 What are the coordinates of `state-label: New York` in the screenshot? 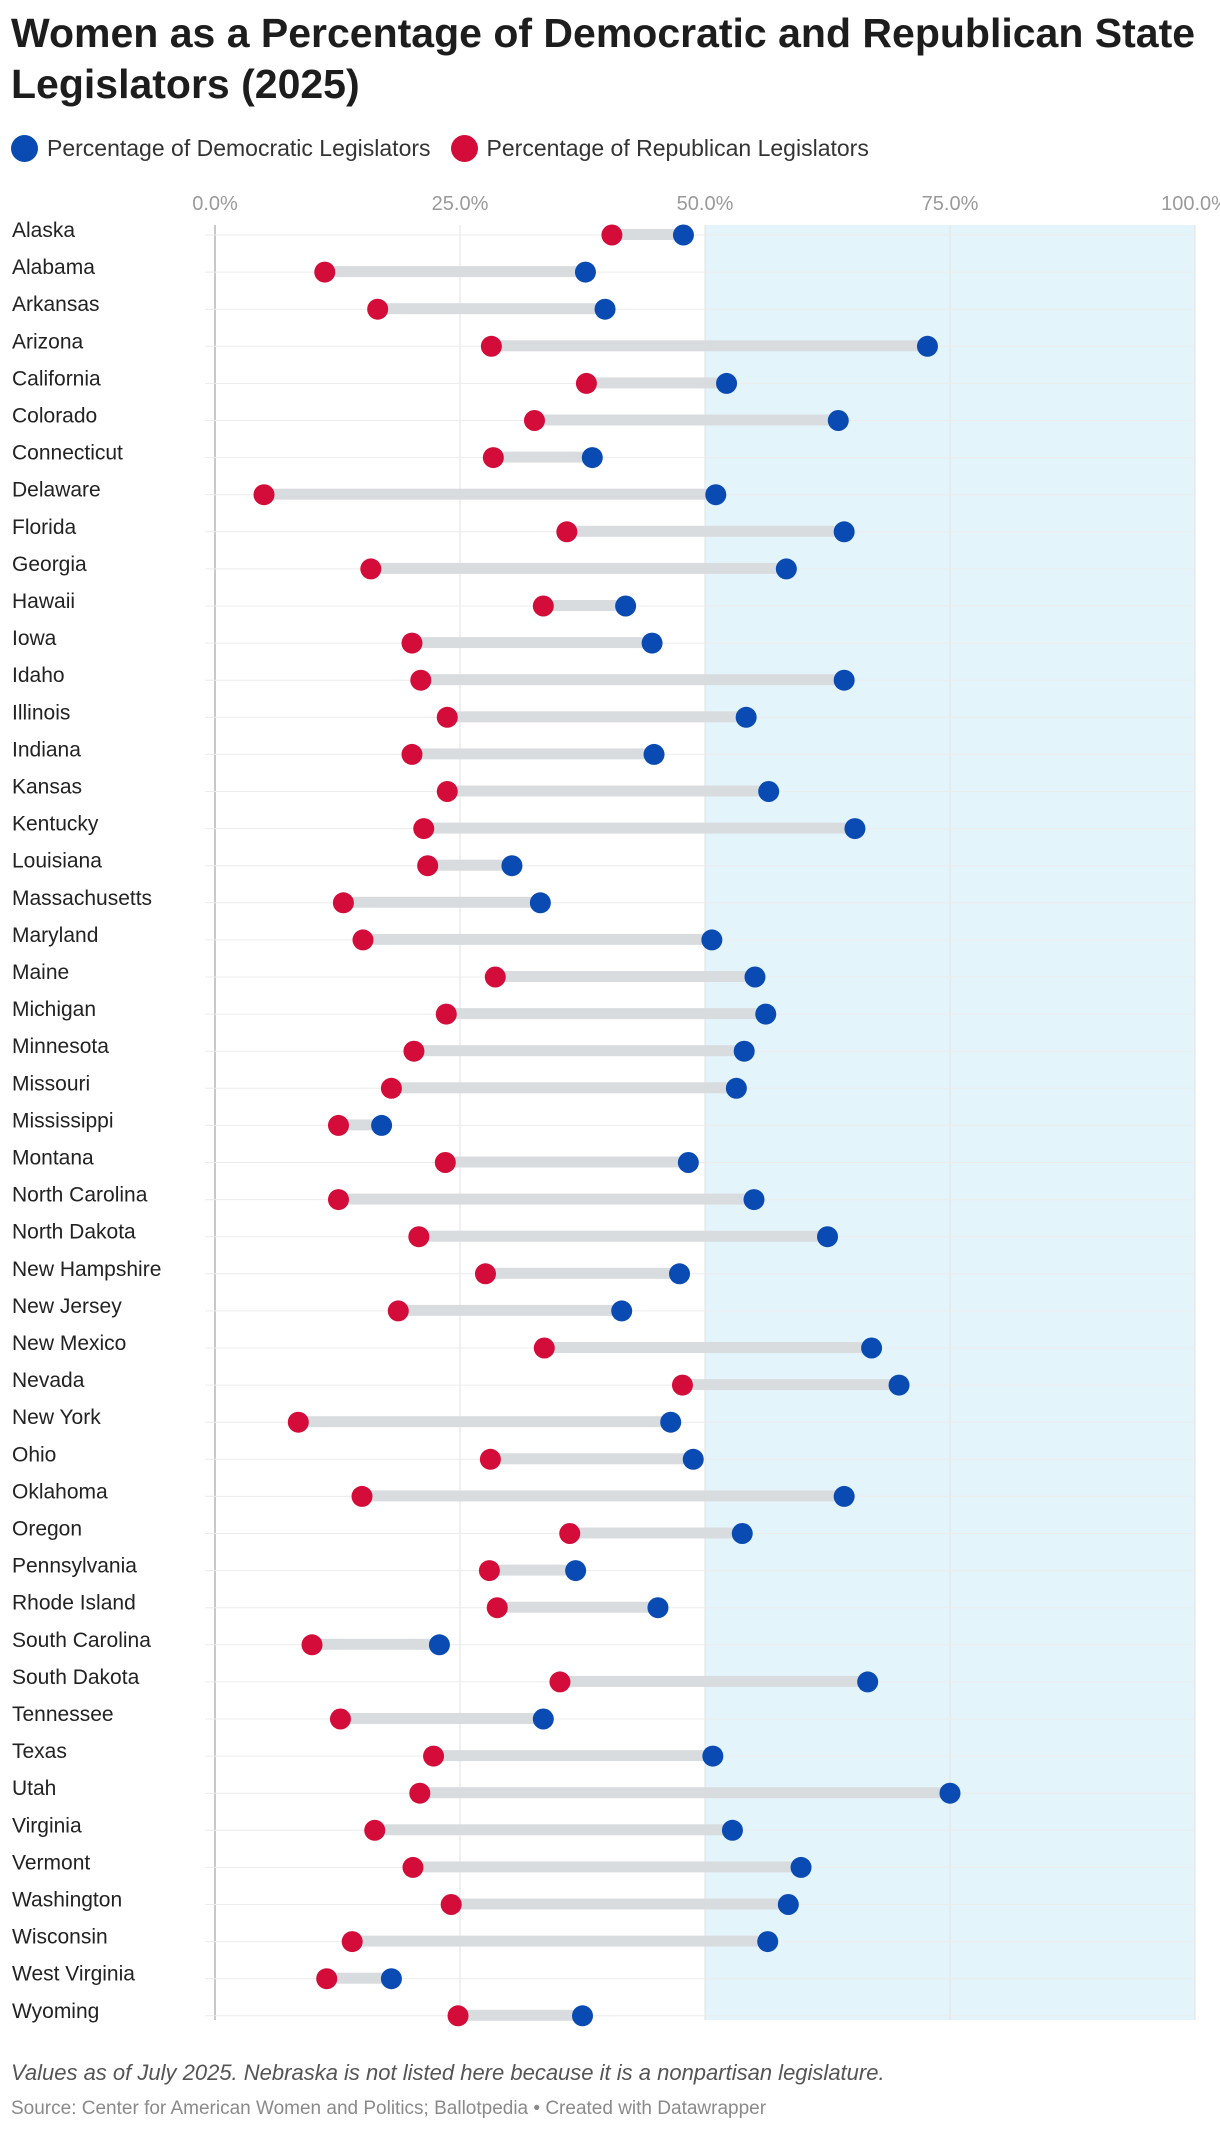 It's located at (56, 1417).